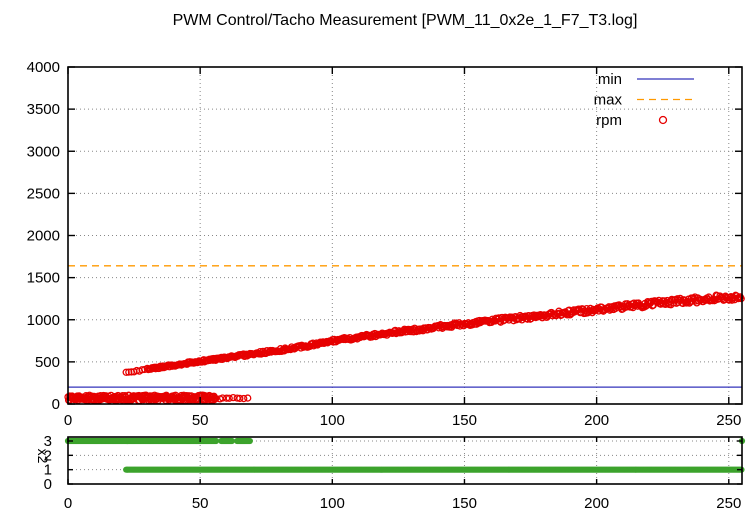 The image size is (750, 525). What do you see at coordinates (43, 67) in the screenshot?
I see `svg-text: 4000` at bounding box center [43, 67].